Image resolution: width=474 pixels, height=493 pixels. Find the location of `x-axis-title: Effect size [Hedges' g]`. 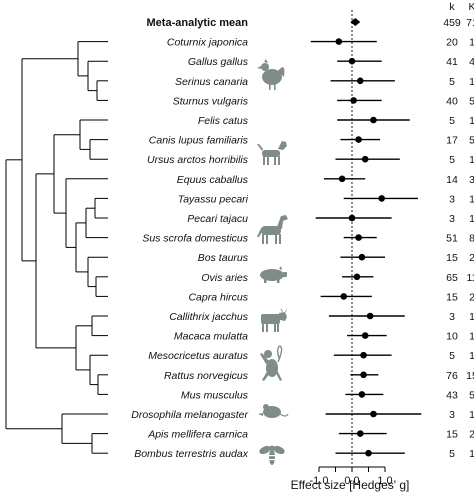

x-axis-title: Effect size [Hedges' g] is located at coordinates (350, 485).